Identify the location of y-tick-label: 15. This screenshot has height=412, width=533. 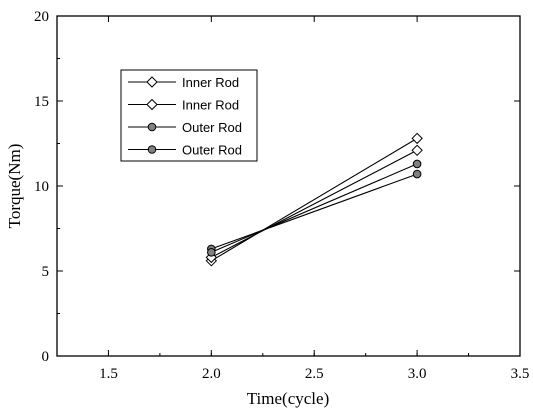
(41, 102).